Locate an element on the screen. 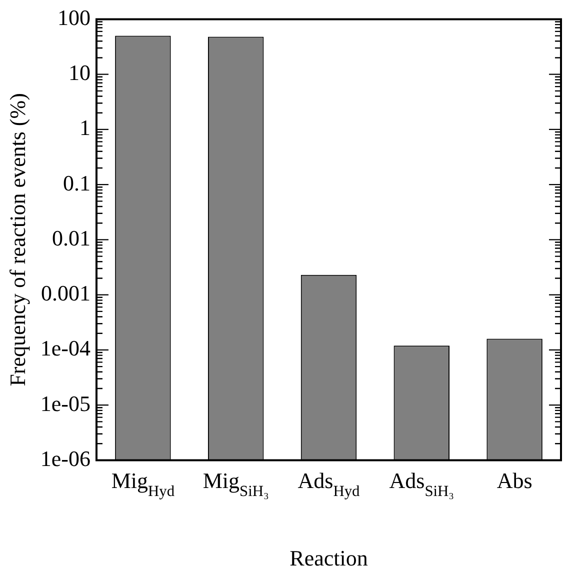 The image size is (569, 577). y-tick-label: 0.01 is located at coordinates (71, 237).